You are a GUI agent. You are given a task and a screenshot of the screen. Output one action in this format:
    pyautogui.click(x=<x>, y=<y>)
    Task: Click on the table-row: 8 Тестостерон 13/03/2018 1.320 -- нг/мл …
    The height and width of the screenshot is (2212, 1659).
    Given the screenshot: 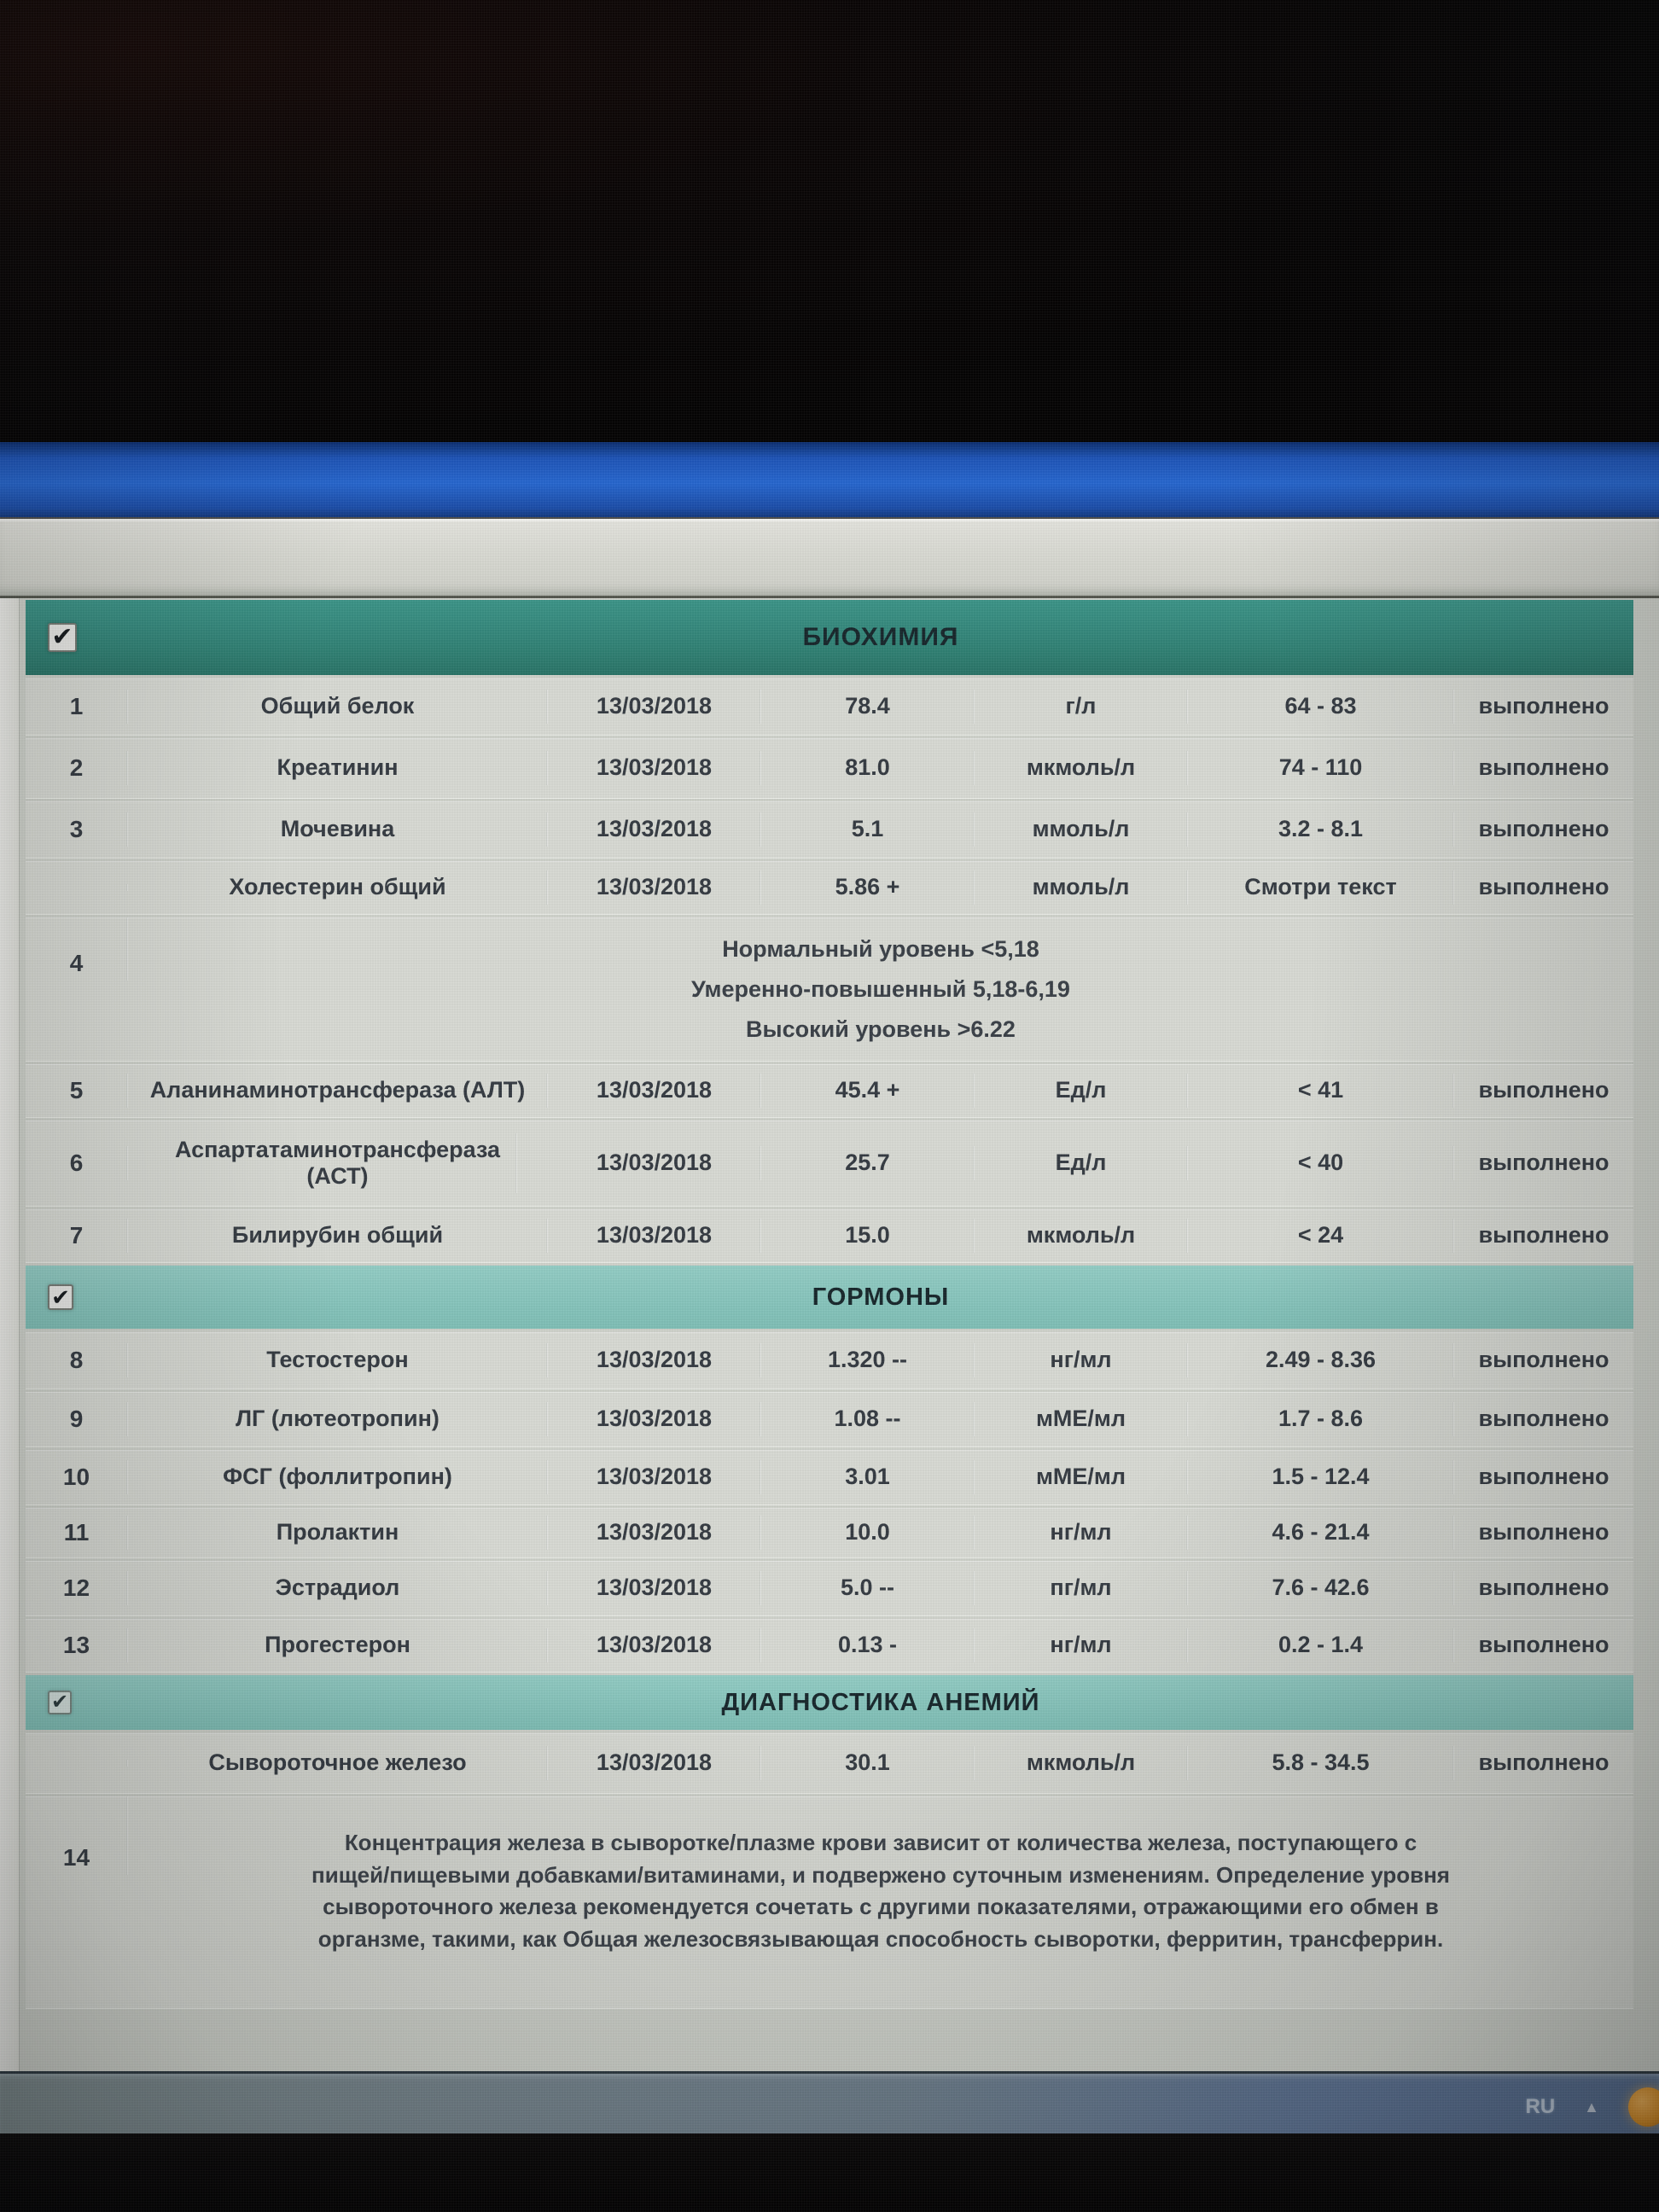 What is the action you would take?
    pyautogui.click(x=829, y=1360)
    